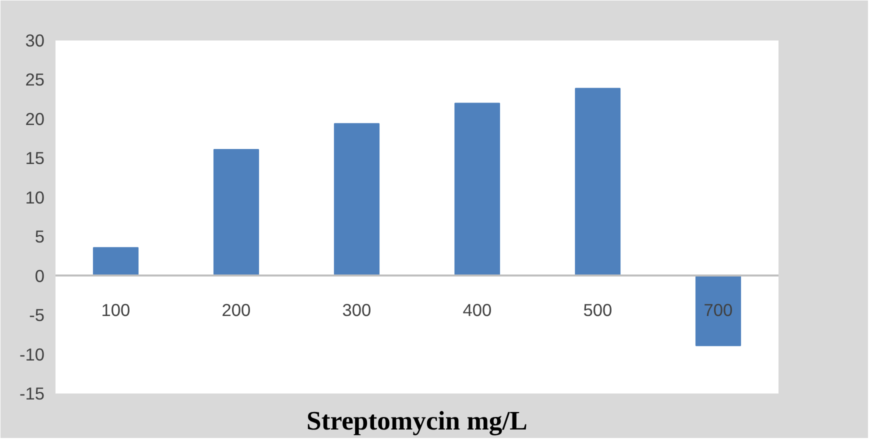 This screenshot has width=874, height=445. What do you see at coordinates (37, 315) in the screenshot?
I see `y-tick-label: -5` at bounding box center [37, 315].